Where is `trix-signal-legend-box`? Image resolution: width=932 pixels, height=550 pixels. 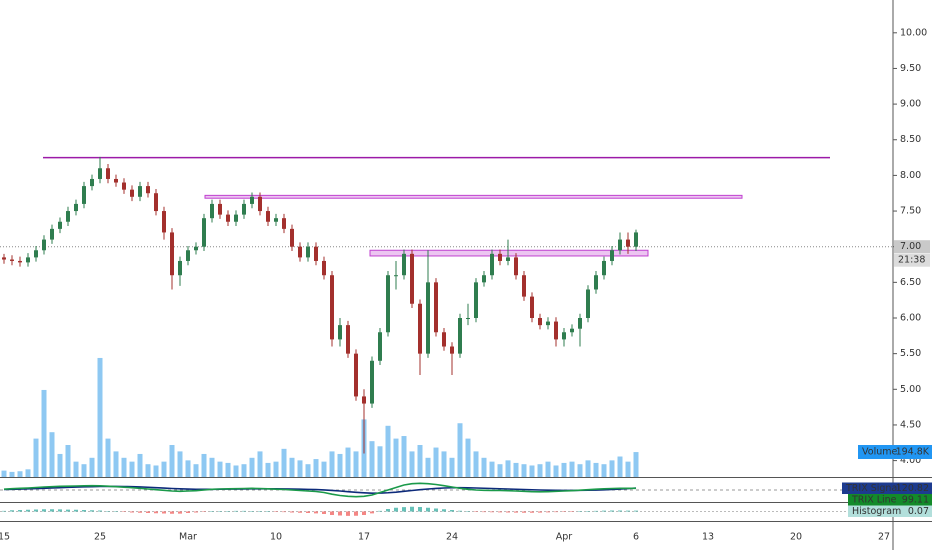 trix-signal-legend-box is located at coordinates (887, 488).